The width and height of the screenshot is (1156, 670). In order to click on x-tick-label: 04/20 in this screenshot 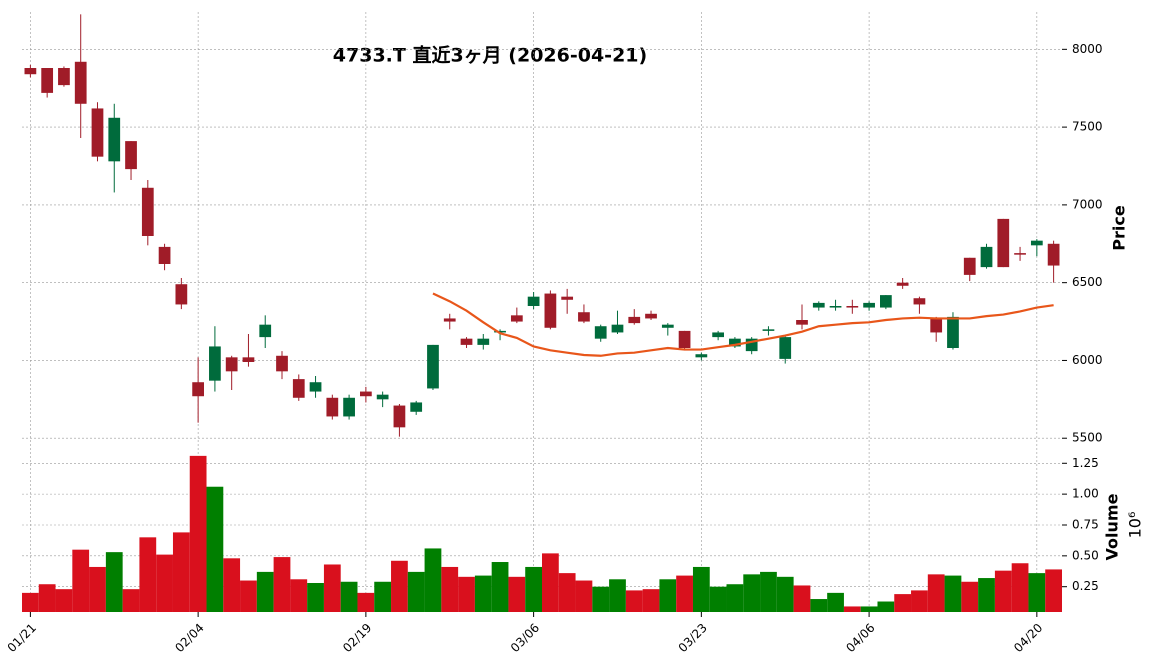, I will do `click(1028, 638)`.